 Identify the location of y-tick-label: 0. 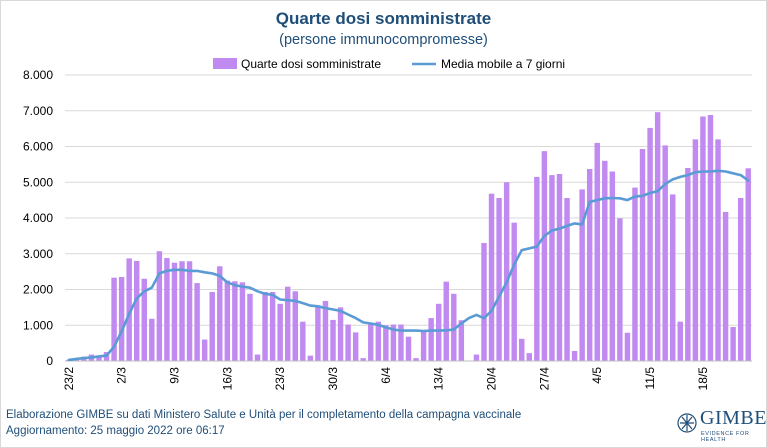
(49, 361).